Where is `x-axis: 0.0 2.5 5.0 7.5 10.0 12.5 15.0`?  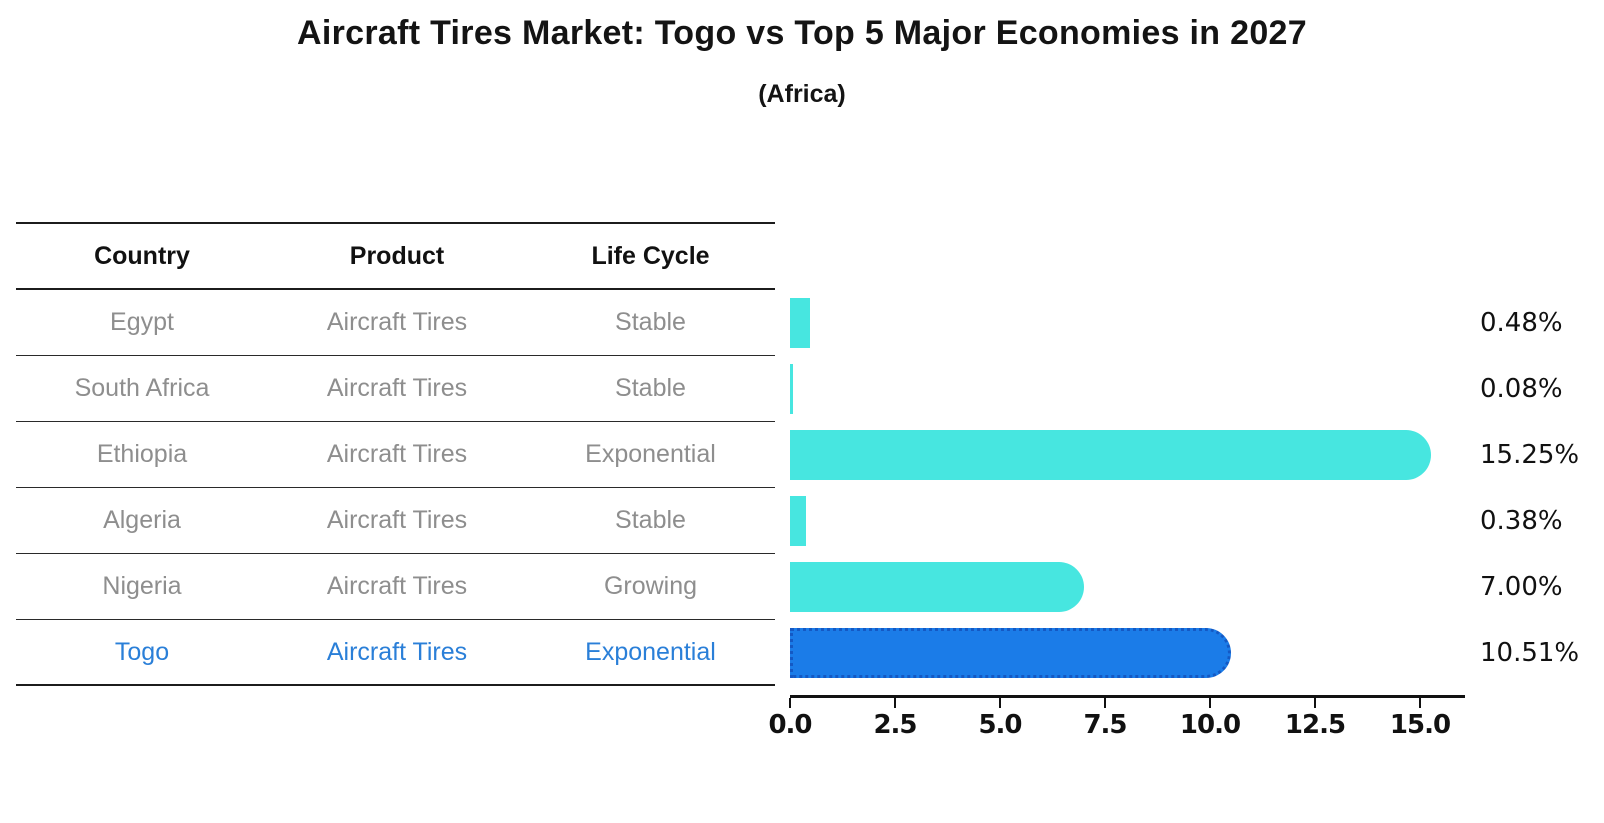 x-axis: 0.0 2.5 5.0 7.5 10.0 12.5 15.0 is located at coordinates (1116, 717).